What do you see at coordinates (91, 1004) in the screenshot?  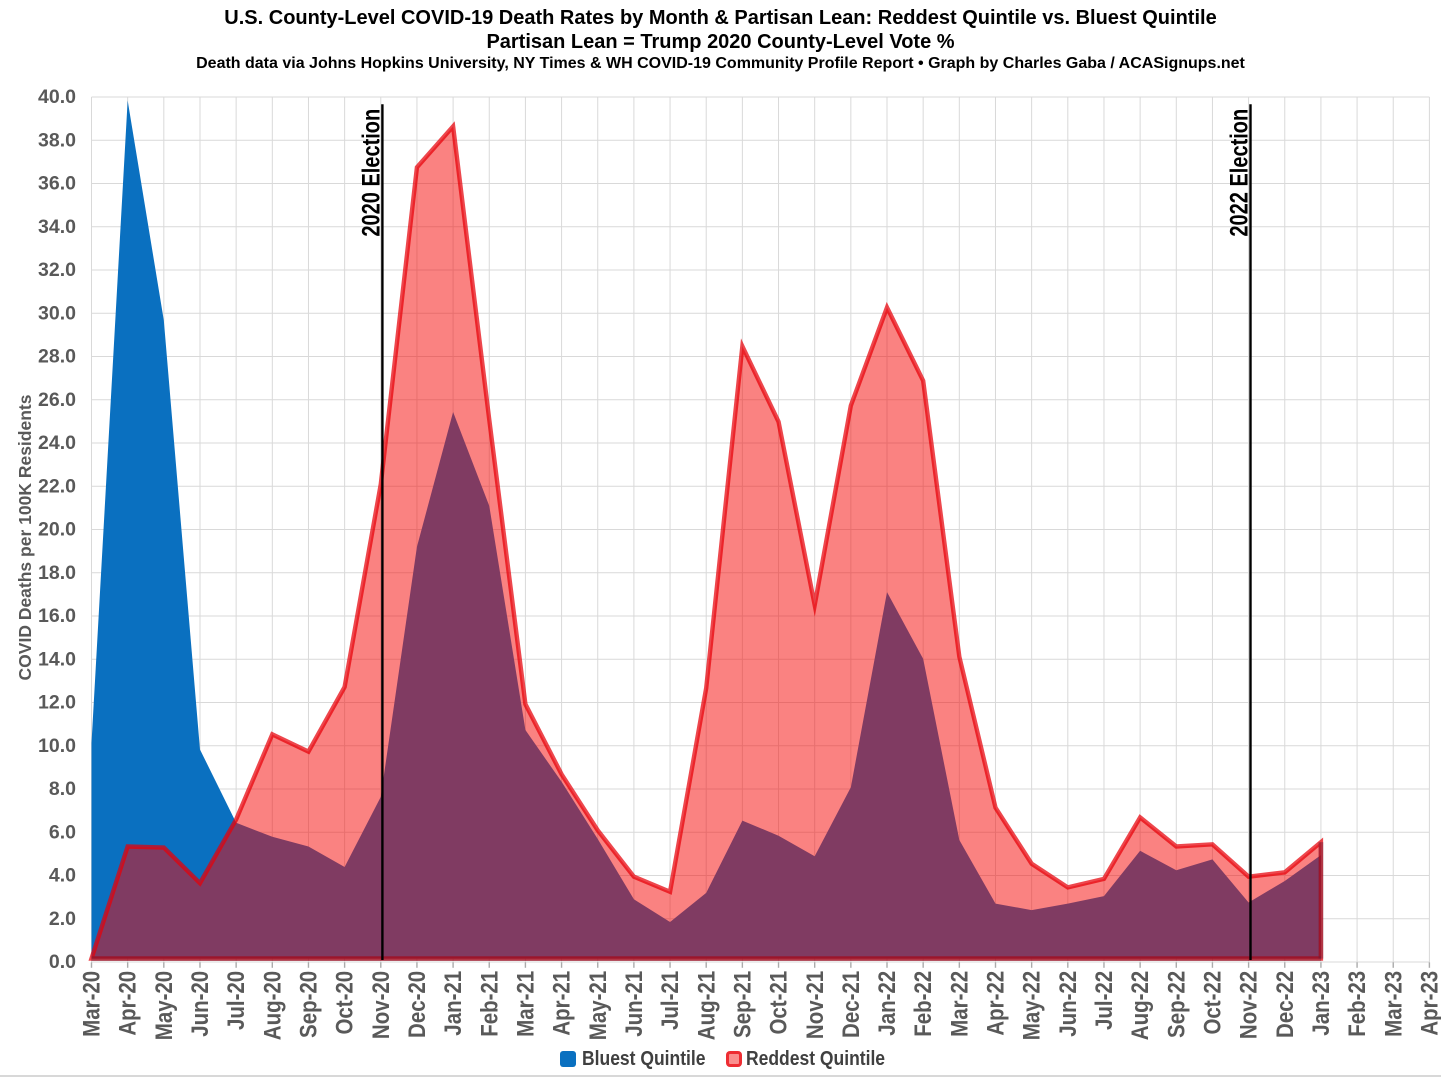 I see `svg-text: Mar-20` at bounding box center [91, 1004].